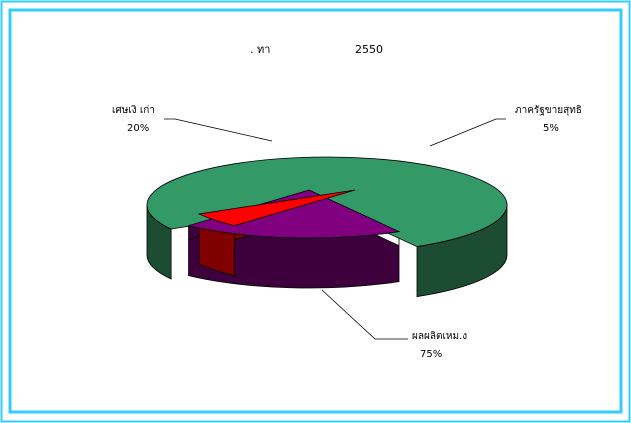  What do you see at coordinates (431, 354) in the screenshot?
I see `slice-percent-1: 75%` at bounding box center [431, 354].